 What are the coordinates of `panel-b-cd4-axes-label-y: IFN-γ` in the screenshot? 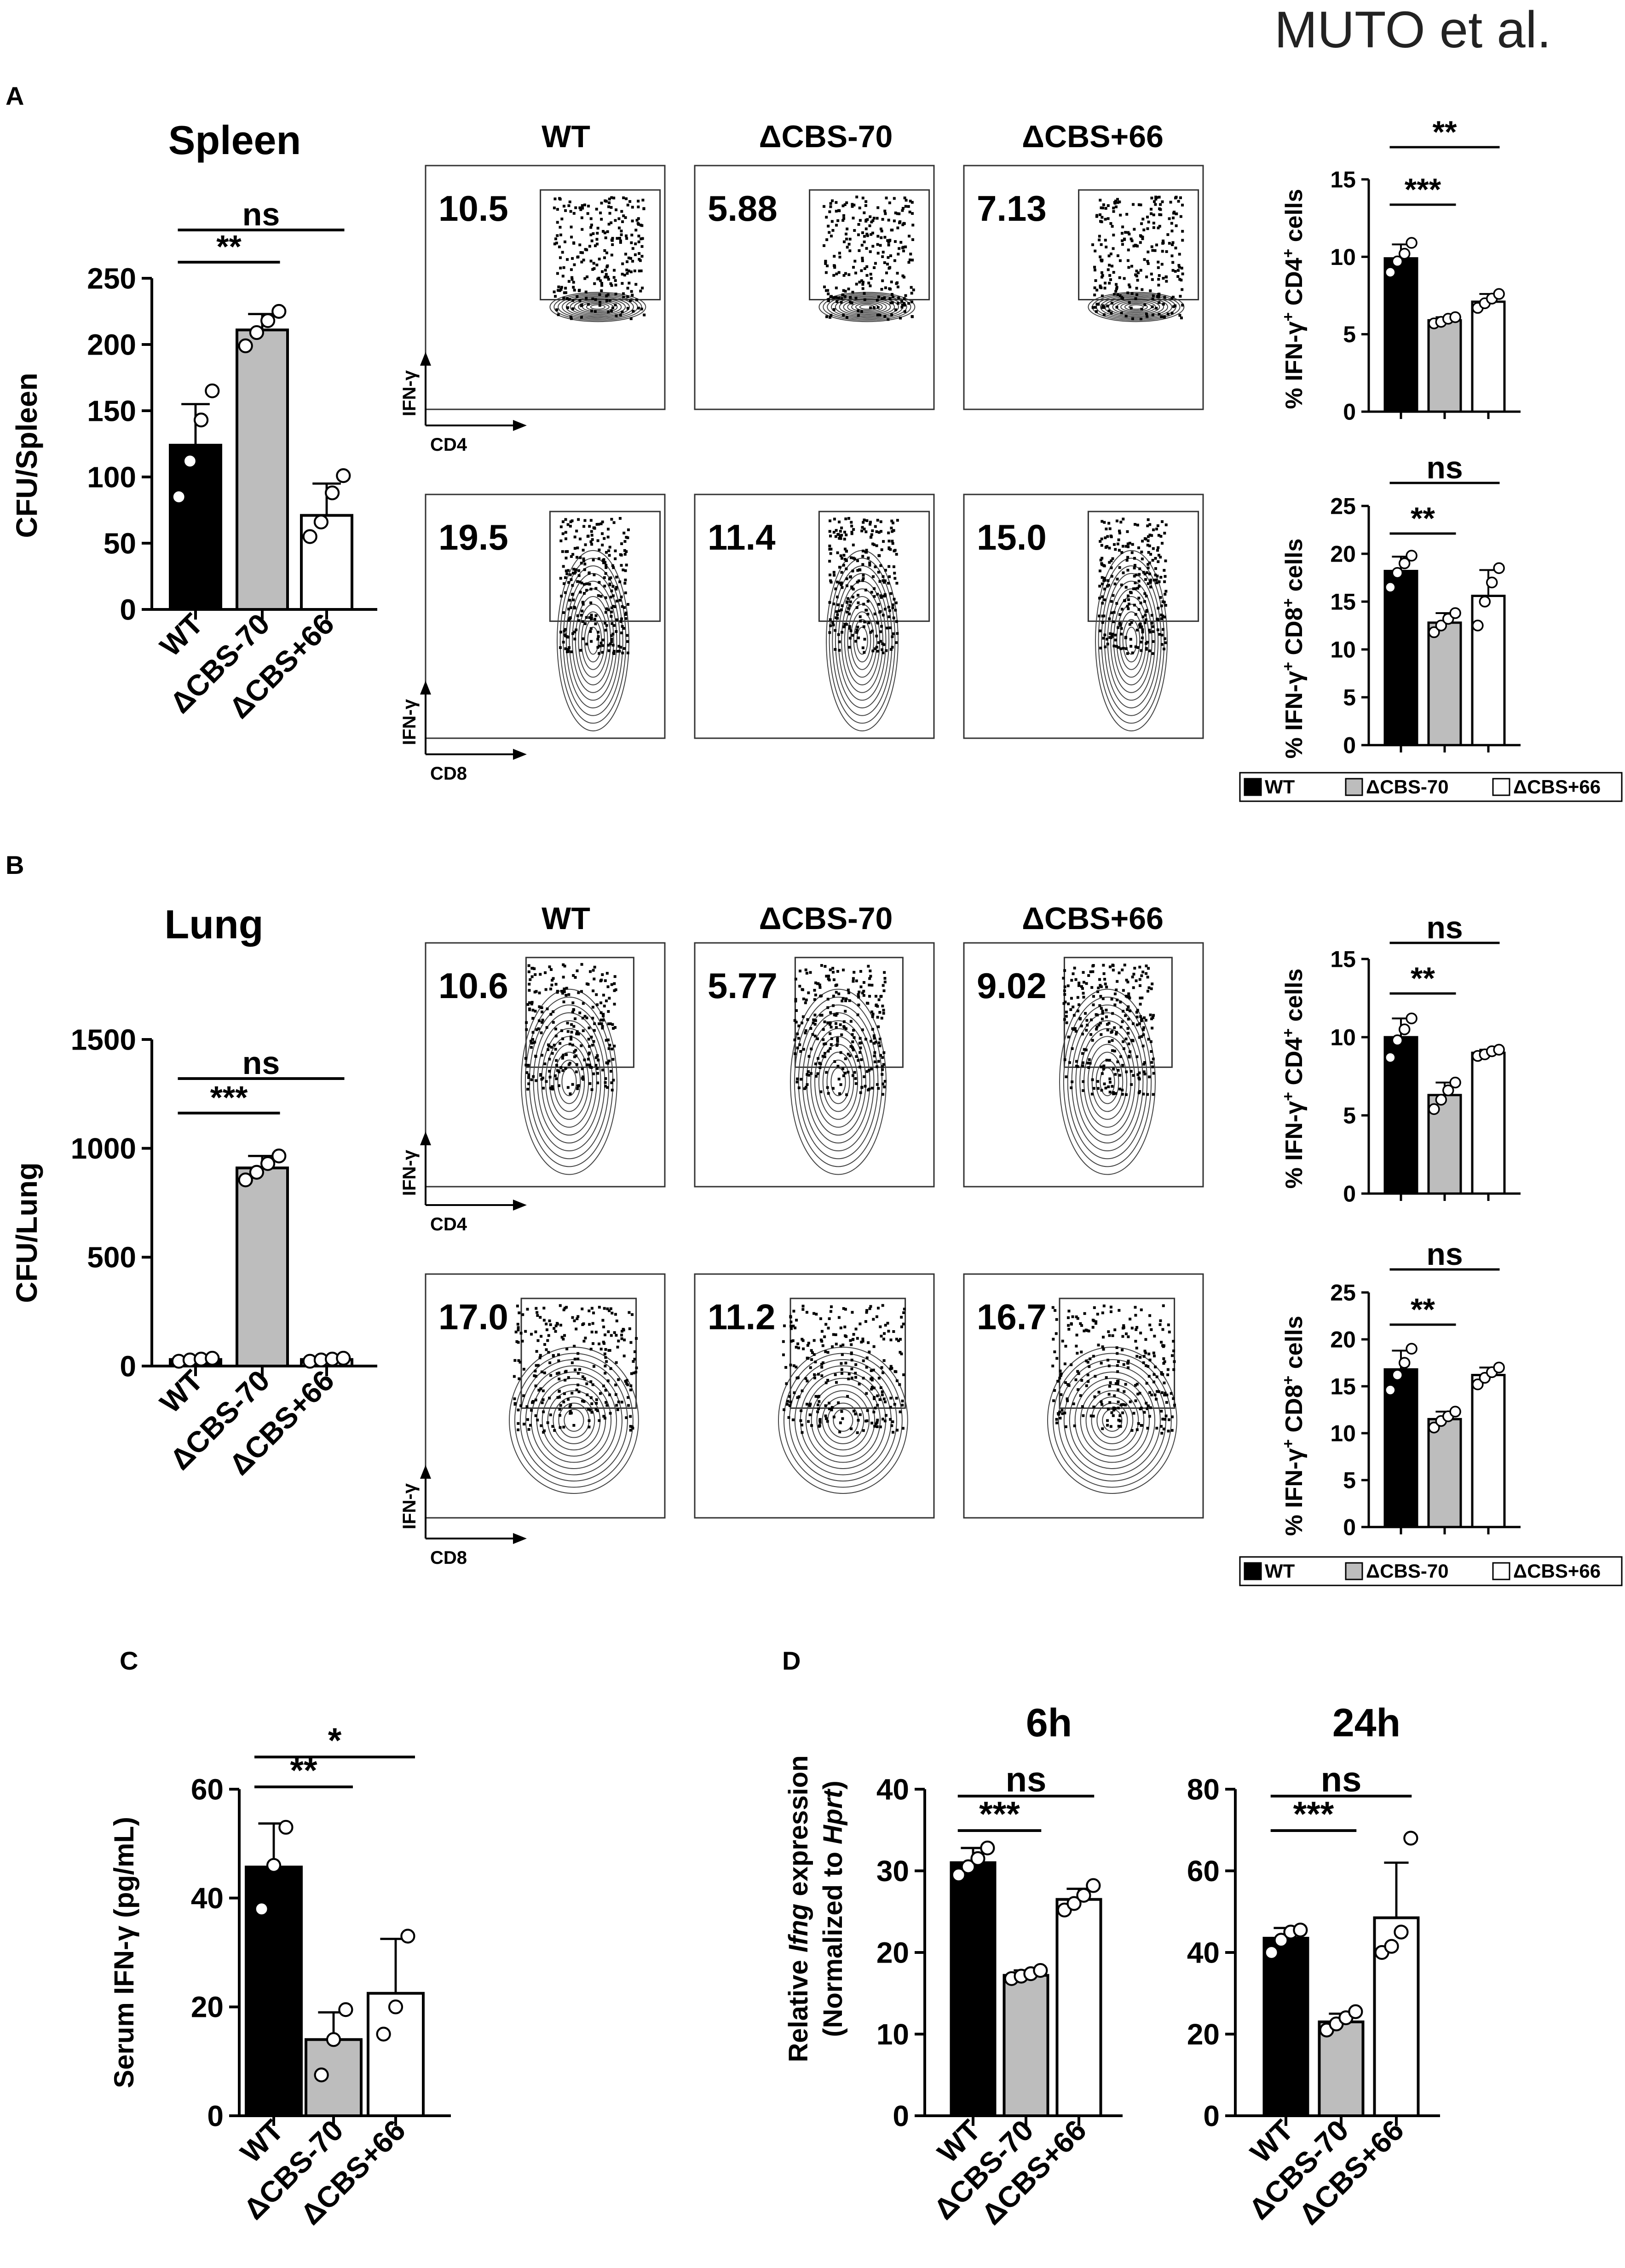 It's located at (409, 1173).